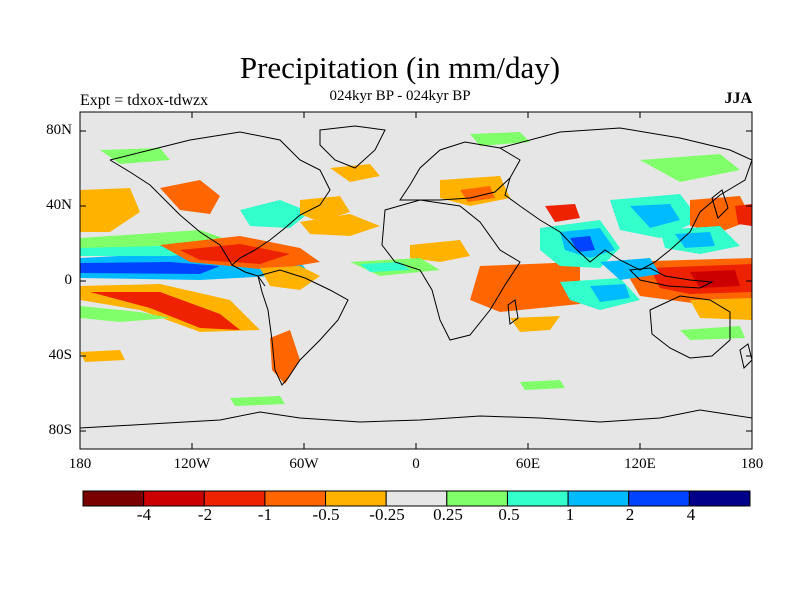  I want to click on colorbar-label: -0.25, so click(387, 514).